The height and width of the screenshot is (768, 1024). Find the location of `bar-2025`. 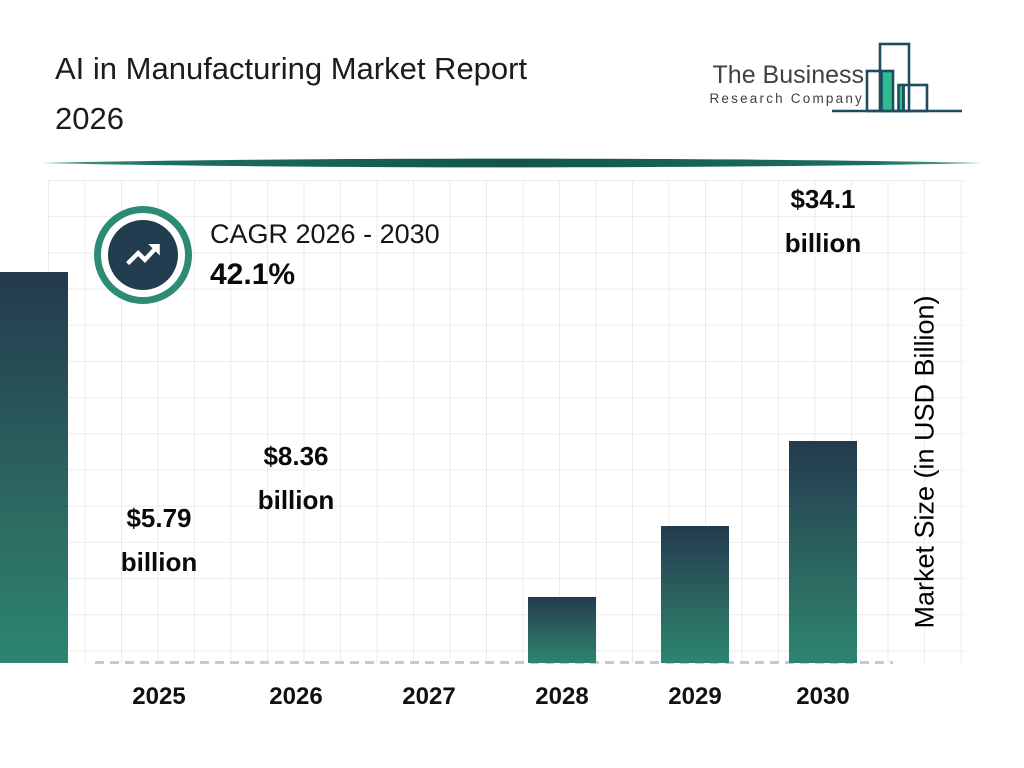

bar-2025 is located at coordinates (562, 630).